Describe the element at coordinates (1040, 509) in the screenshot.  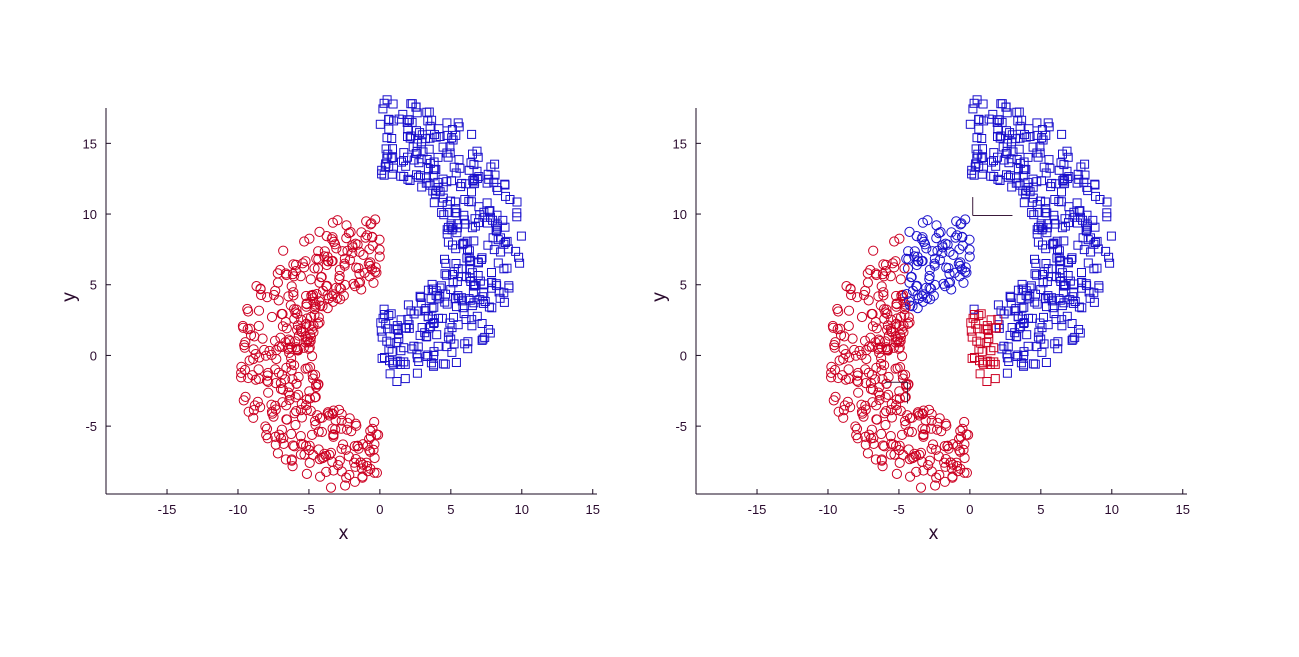
I see `x-tick-label: 5` at that location.